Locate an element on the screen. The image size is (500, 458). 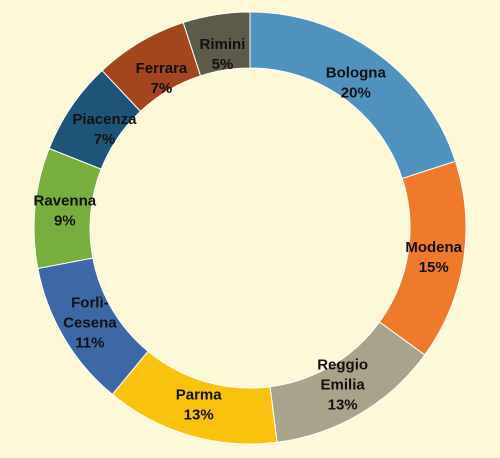
slice-name-forli-cesena: Cesena is located at coordinates (90, 323).